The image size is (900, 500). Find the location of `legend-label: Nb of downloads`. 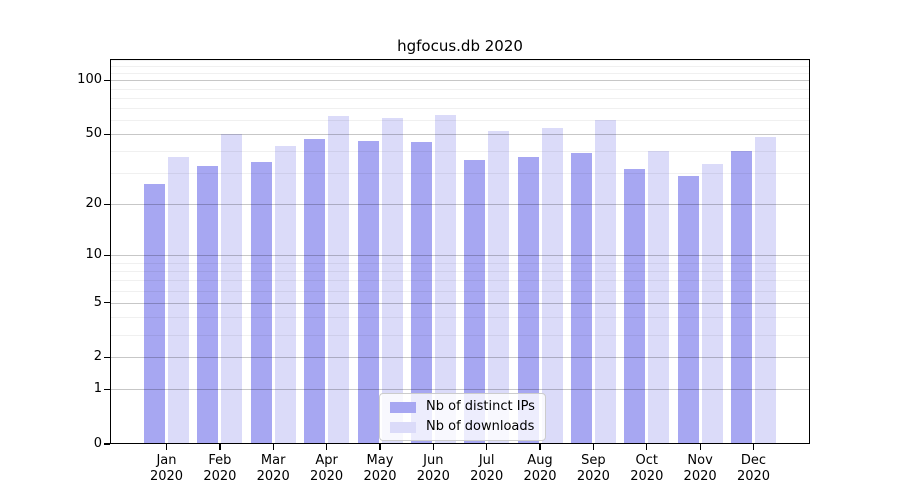

legend-label: Nb of downloads is located at coordinates (480, 426).